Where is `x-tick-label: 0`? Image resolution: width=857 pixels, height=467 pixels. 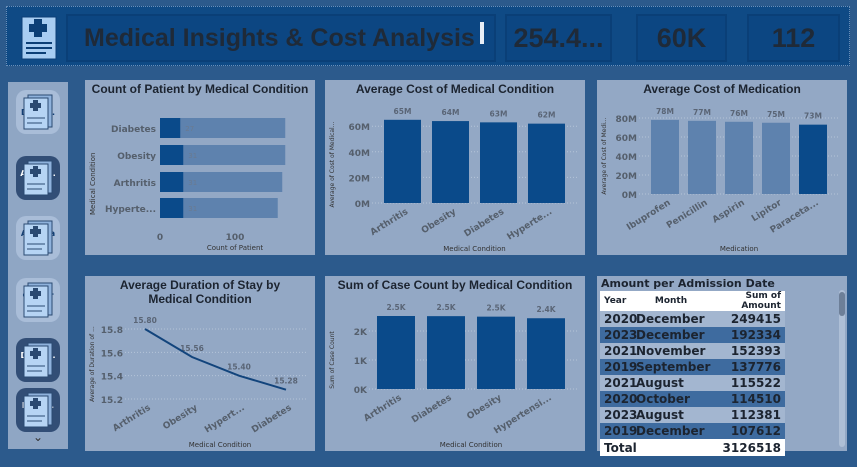
x-tick-label: 0 is located at coordinates (160, 238).